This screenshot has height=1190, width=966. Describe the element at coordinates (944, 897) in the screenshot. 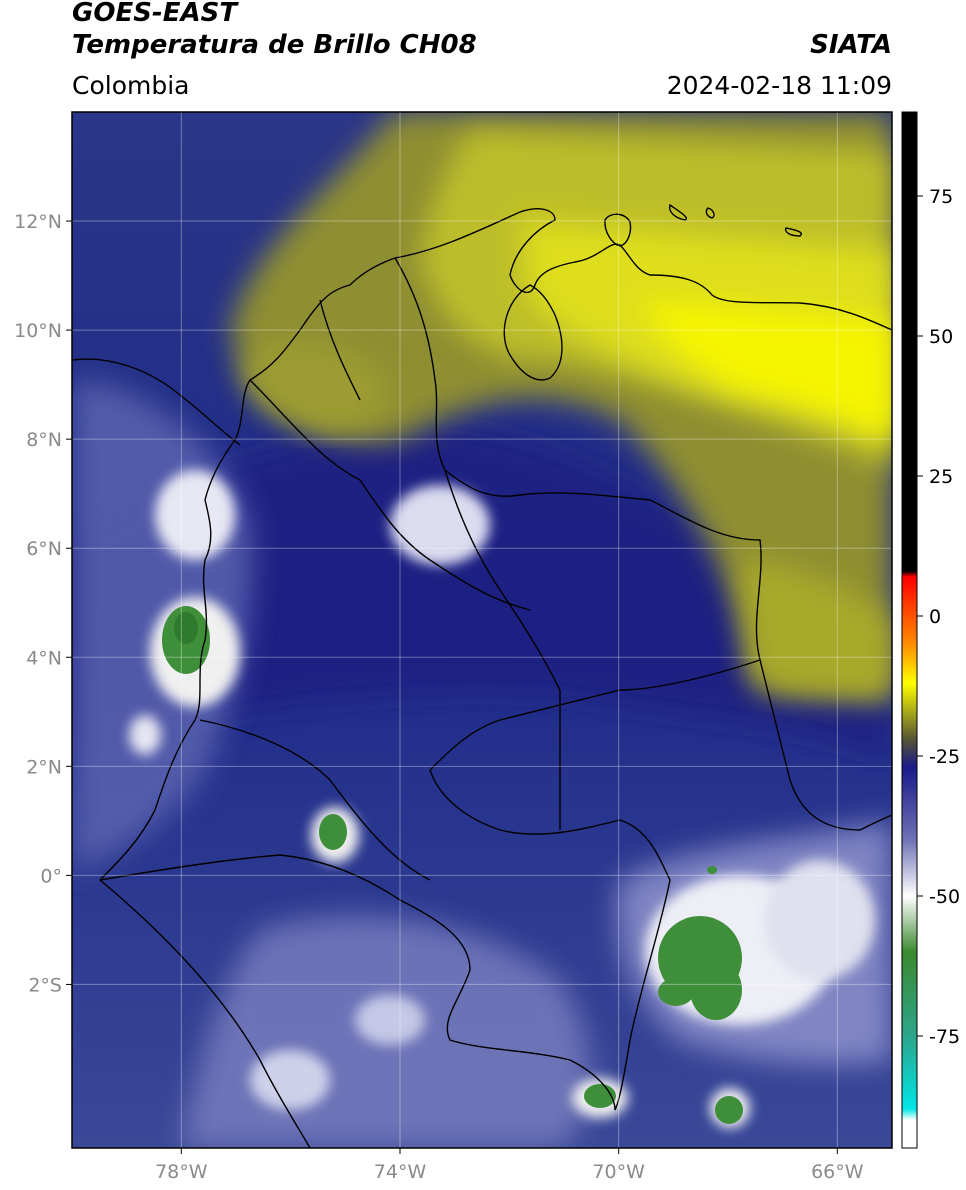

I see `colorbar-tick-label: -50` at that location.